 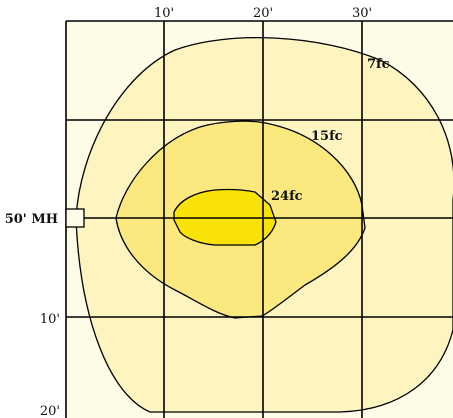 I want to click on fixture-marker, so click(x=75, y=218).